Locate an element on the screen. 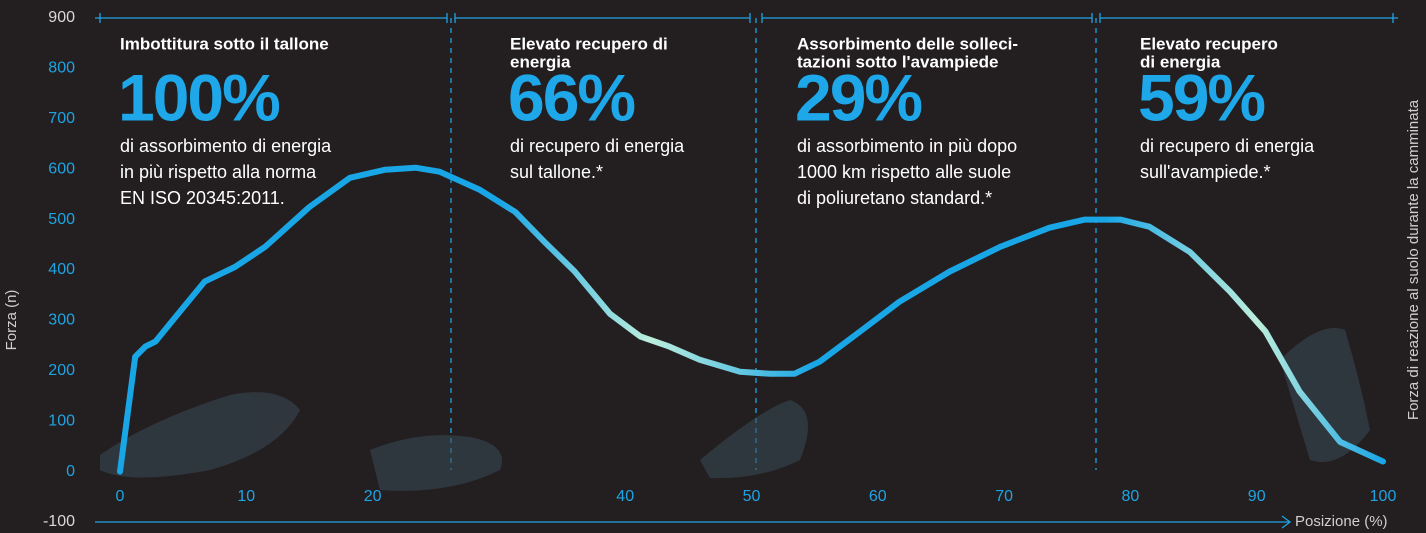 Image resolution: width=1426 pixels, height=533 pixels. annotation-heading: Elevato recupero is located at coordinates (1209, 43).